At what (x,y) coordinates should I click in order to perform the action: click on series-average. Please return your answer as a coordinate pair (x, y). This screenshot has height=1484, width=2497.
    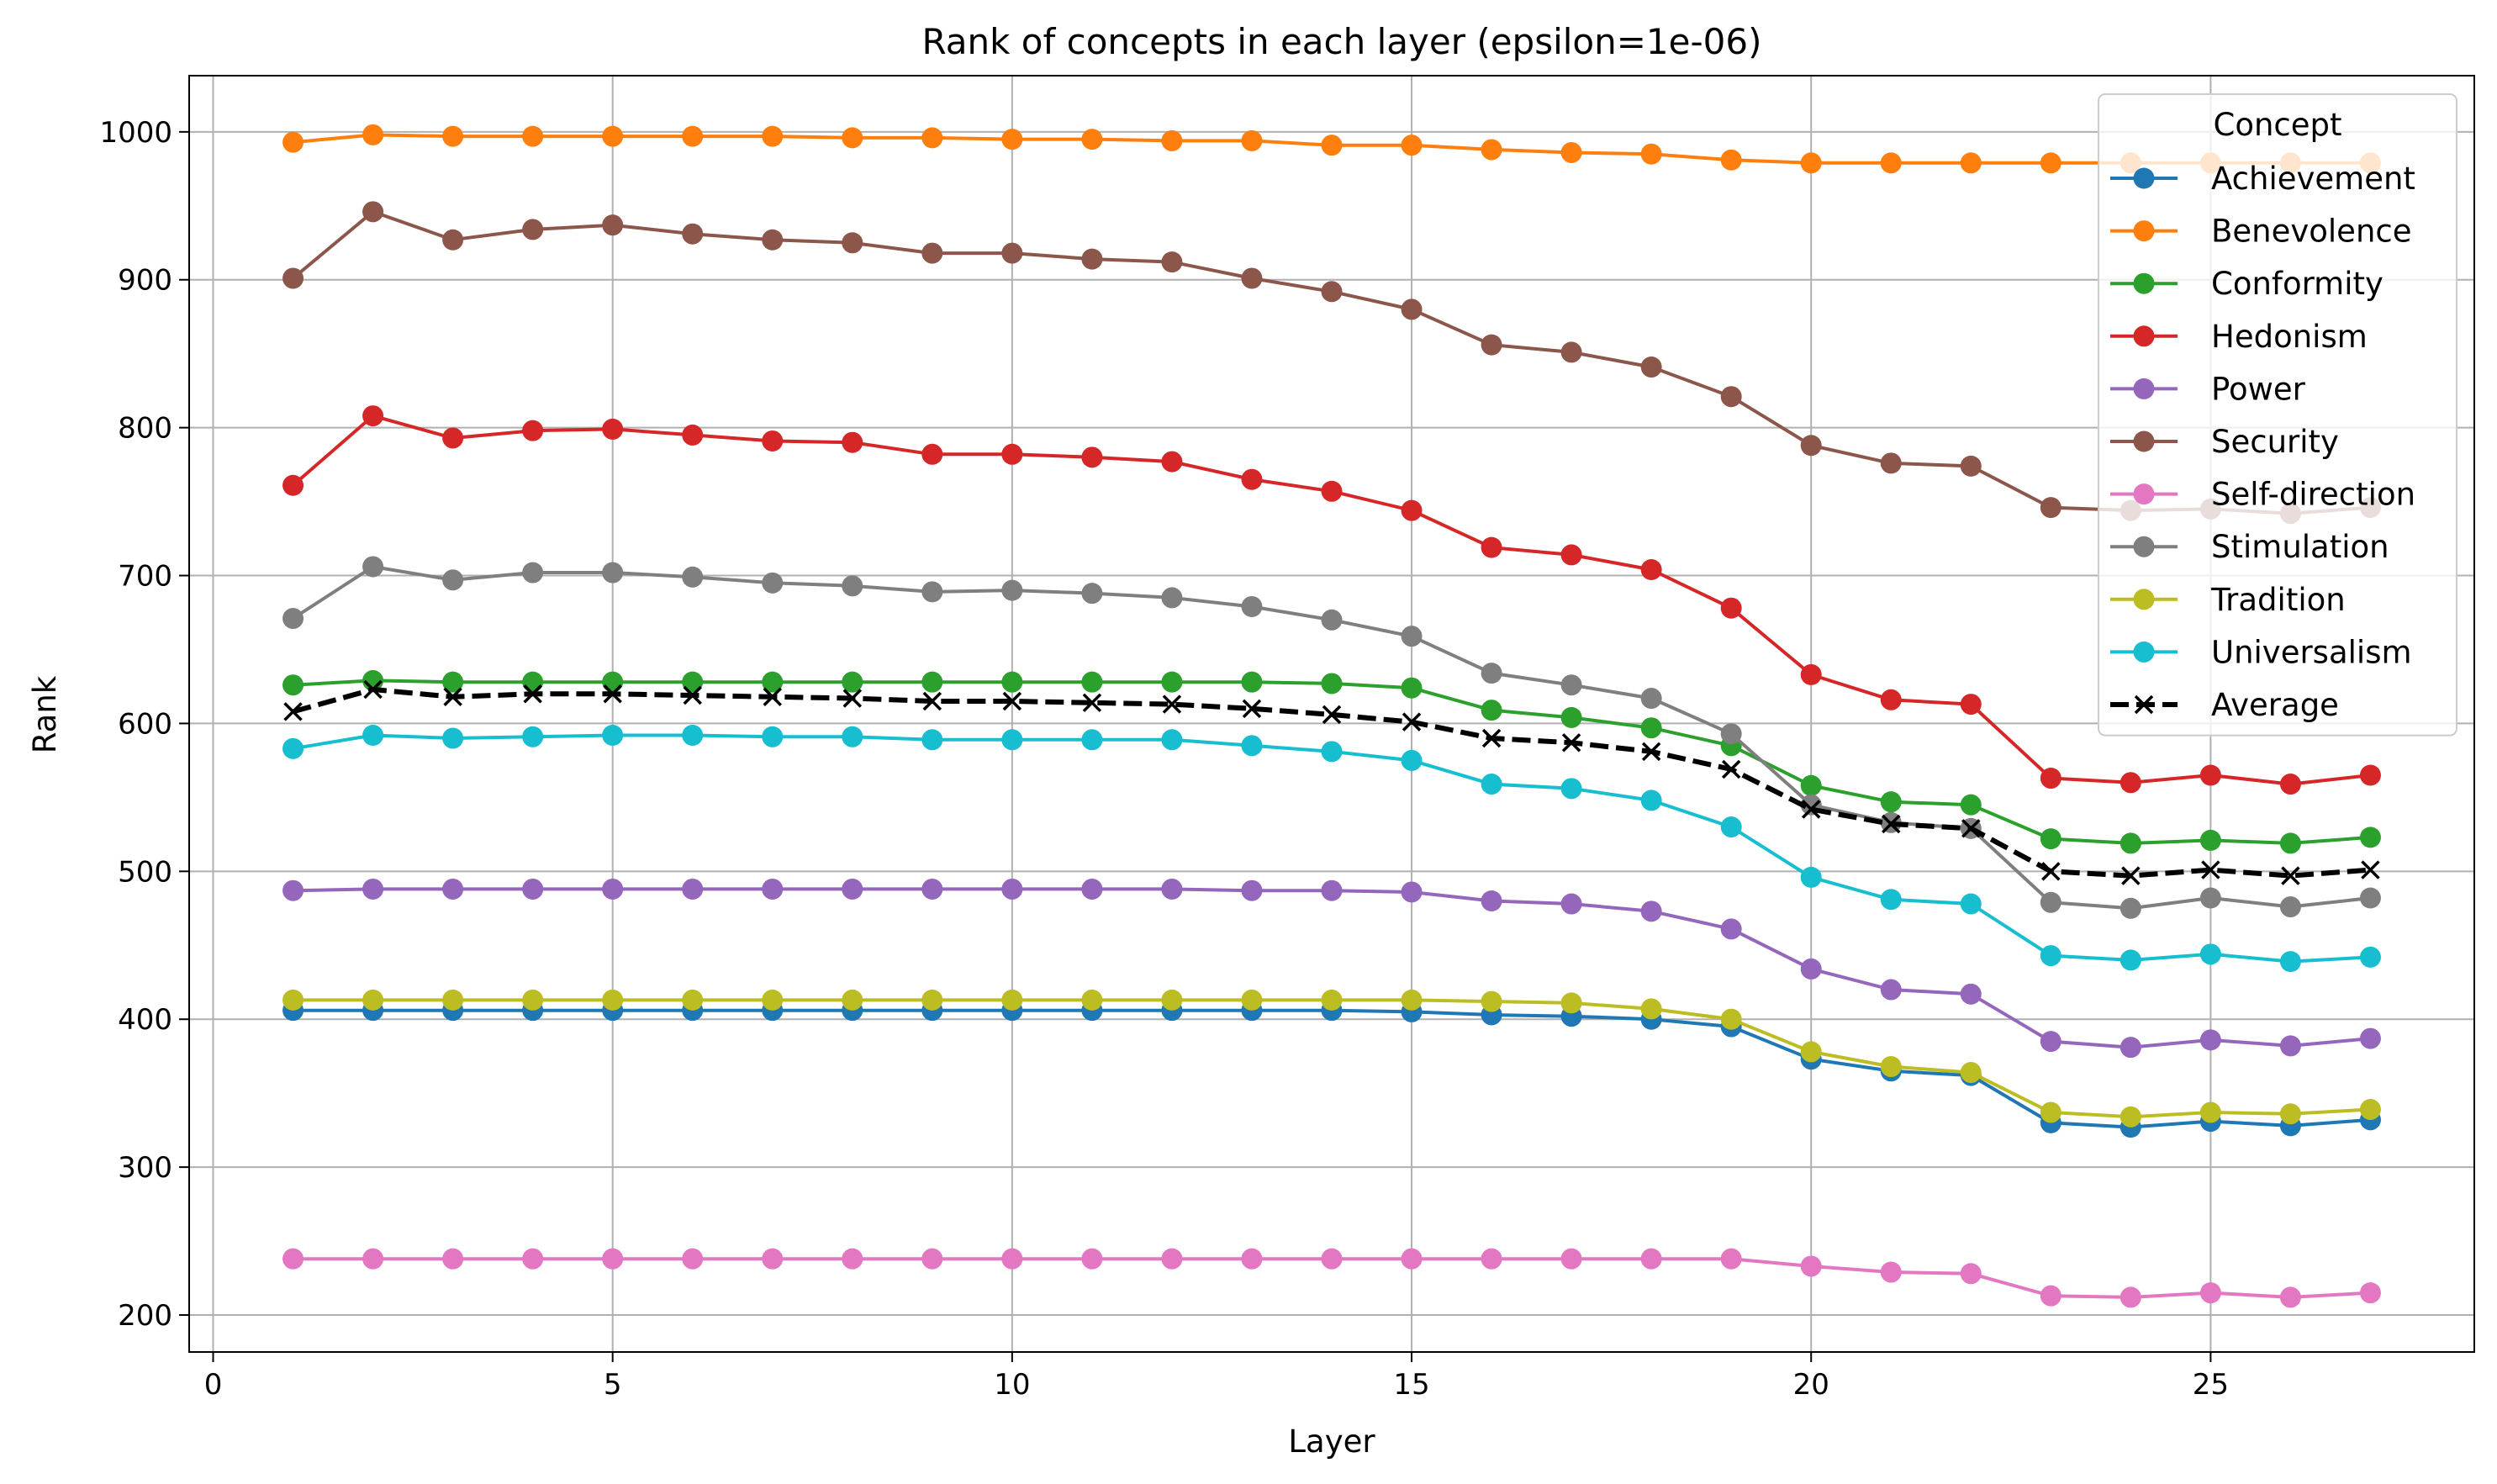
    Looking at the image, I should click on (1331, 782).